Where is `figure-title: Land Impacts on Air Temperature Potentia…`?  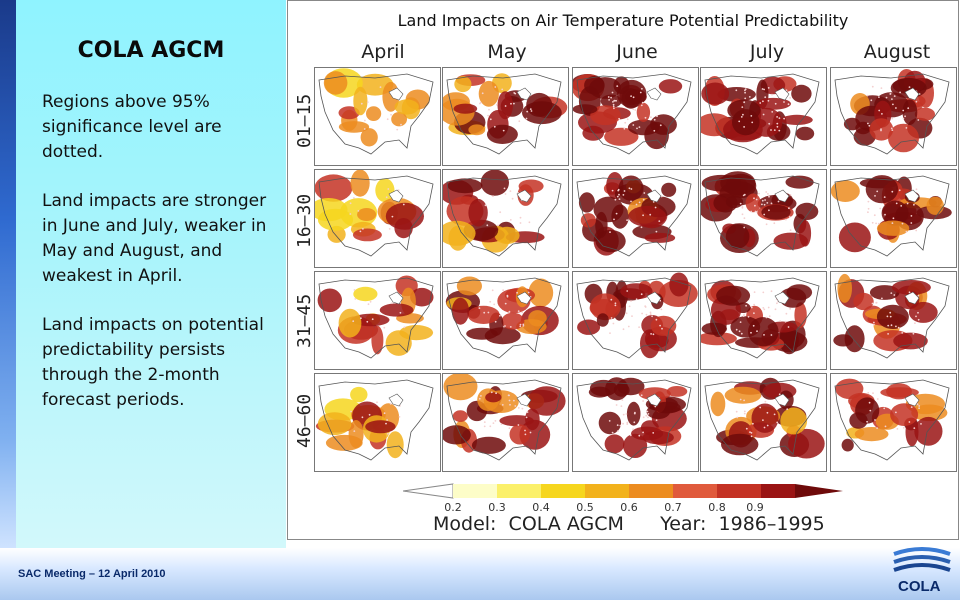 figure-title: Land Impacts on Air Temperature Potentia… is located at coordinates (623, 20).